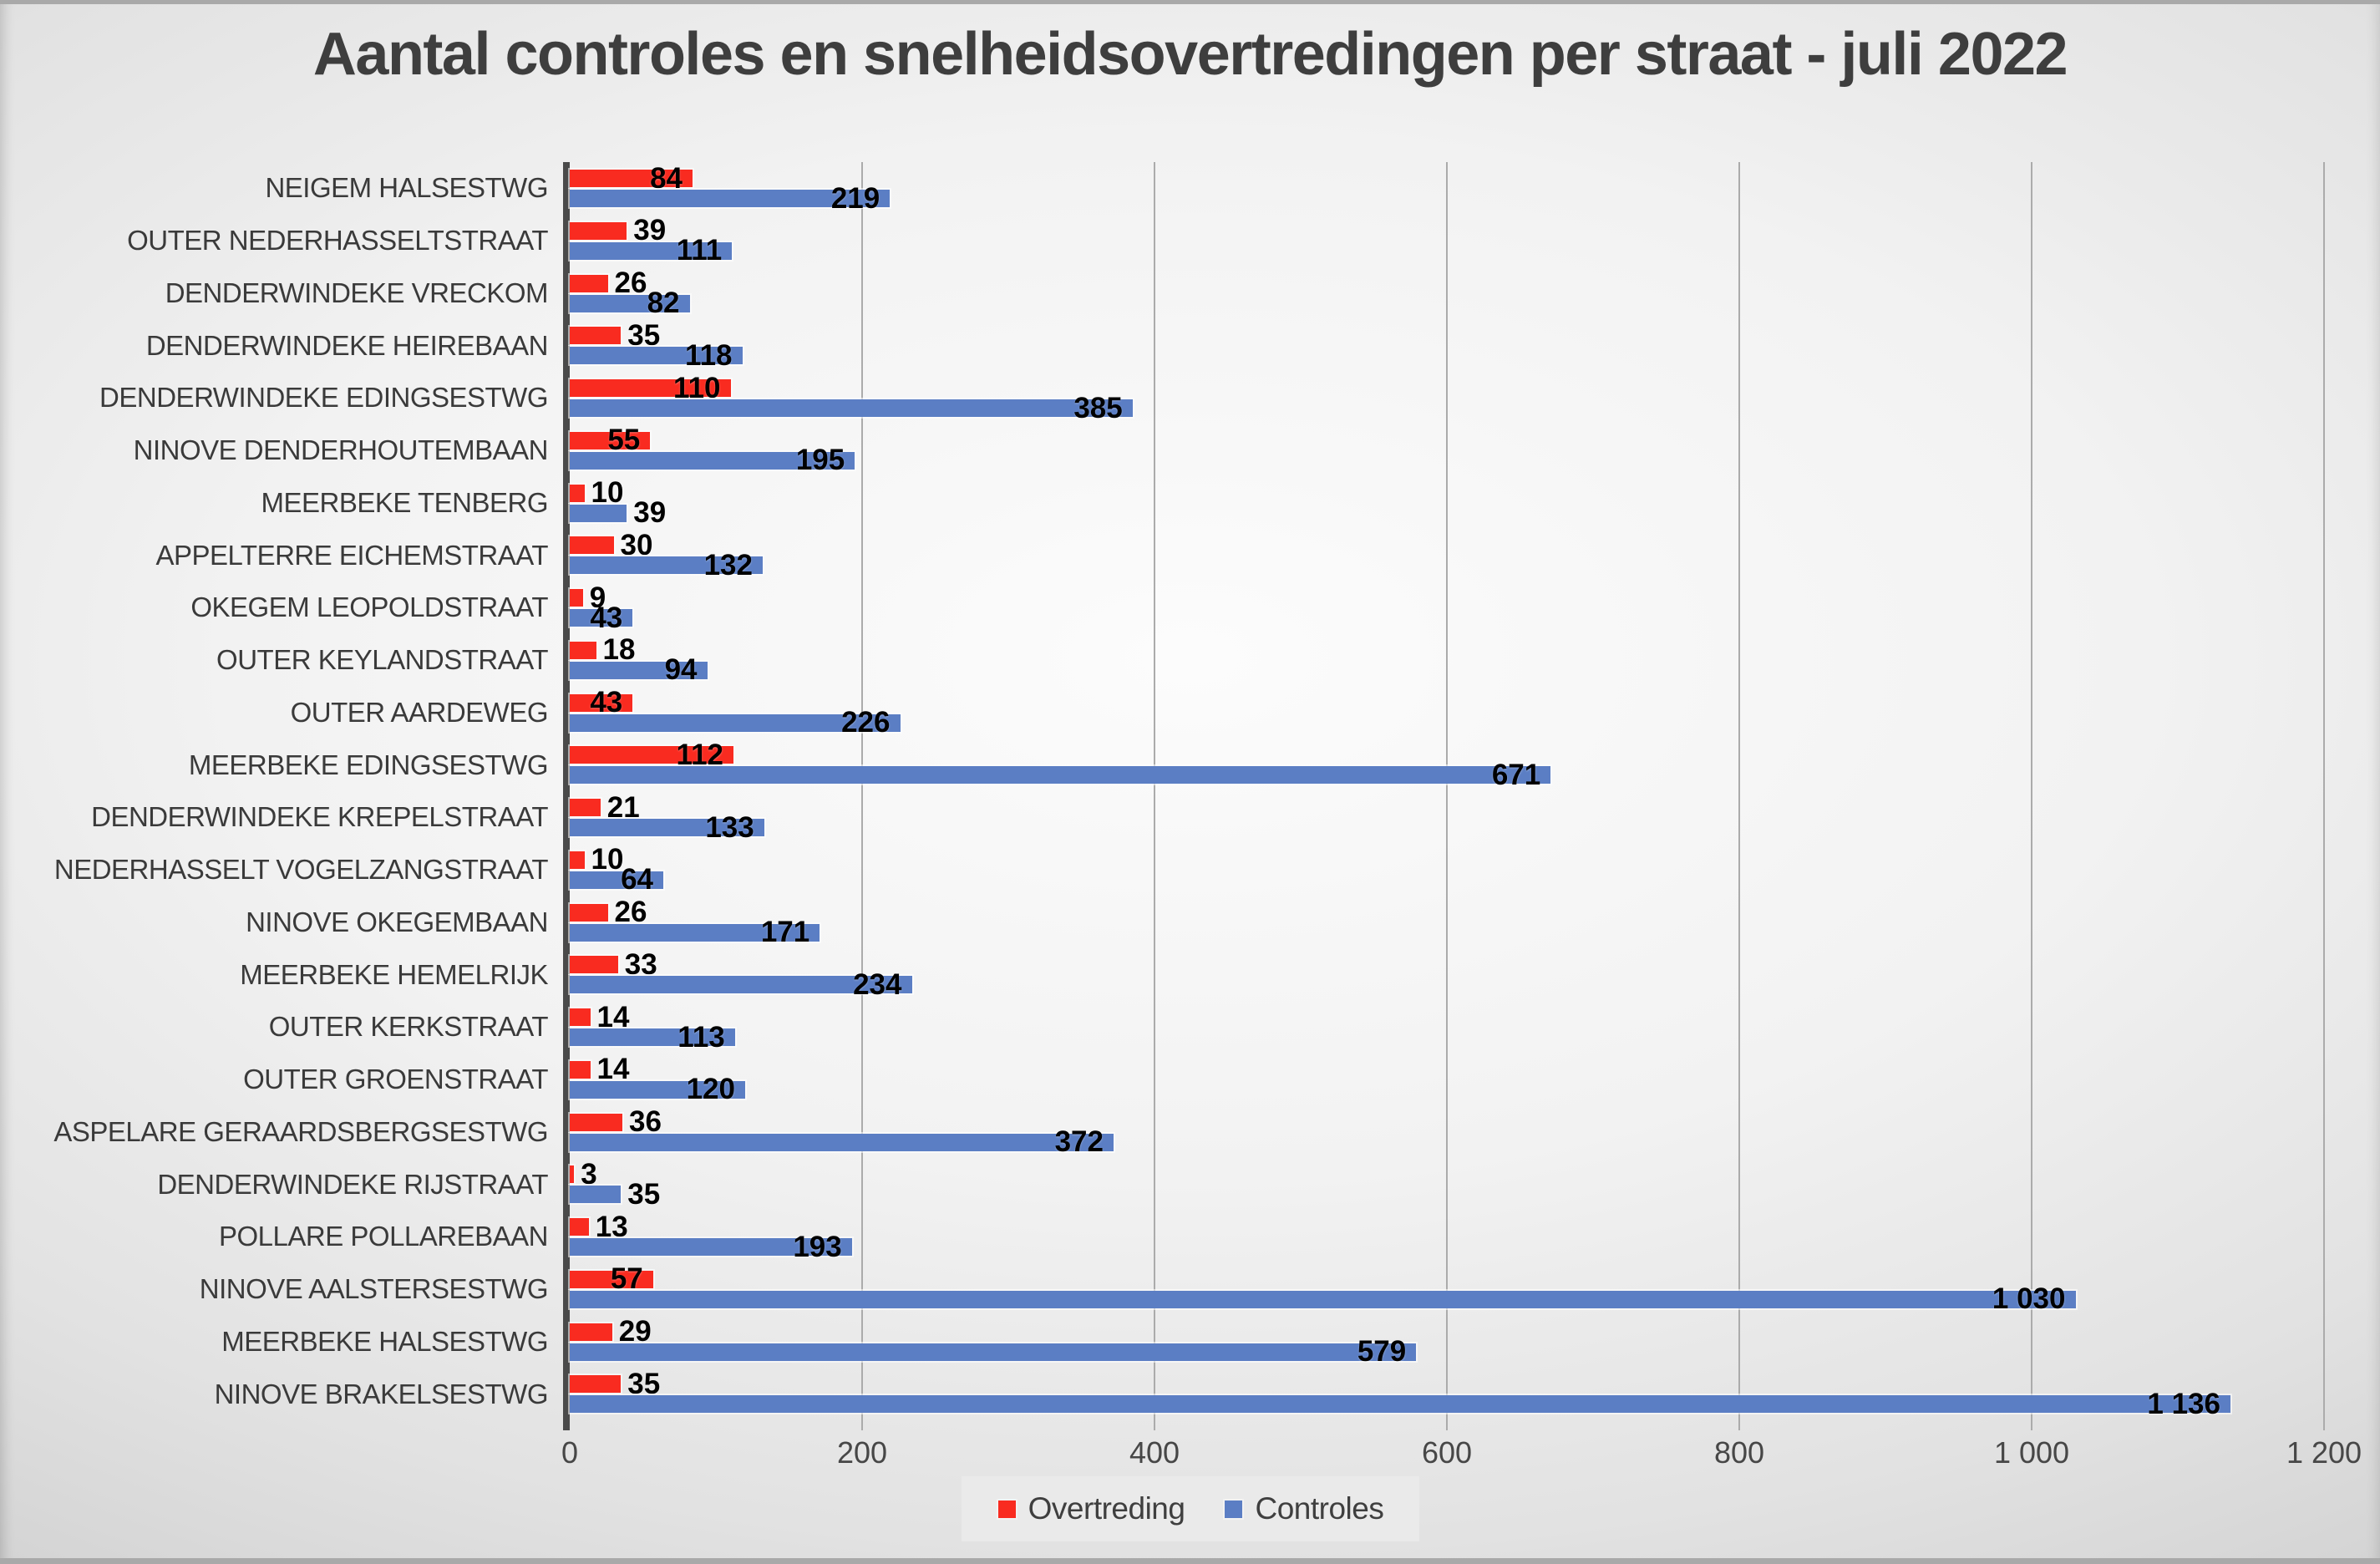 The height and width of the screenshot is (1564, 2380). What do you see at coordinates (667, 827) in the screenshot?
I see `bar-controles: 133` at bounding box center [667, 827].